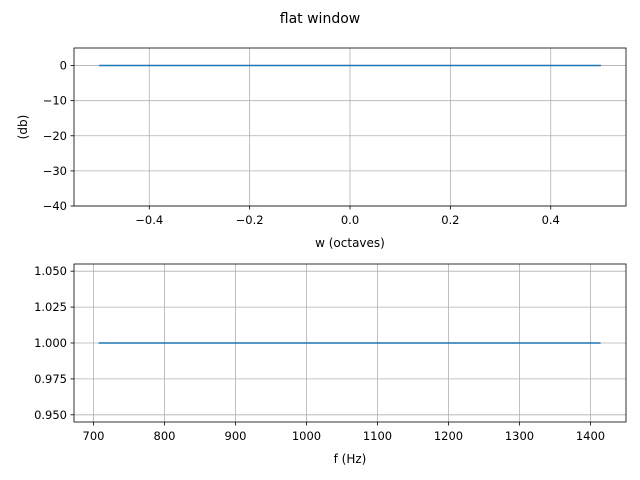  Describe the element at coordinates (320, 19) in the screenshot. I see `figure-title: flat window` at that location.